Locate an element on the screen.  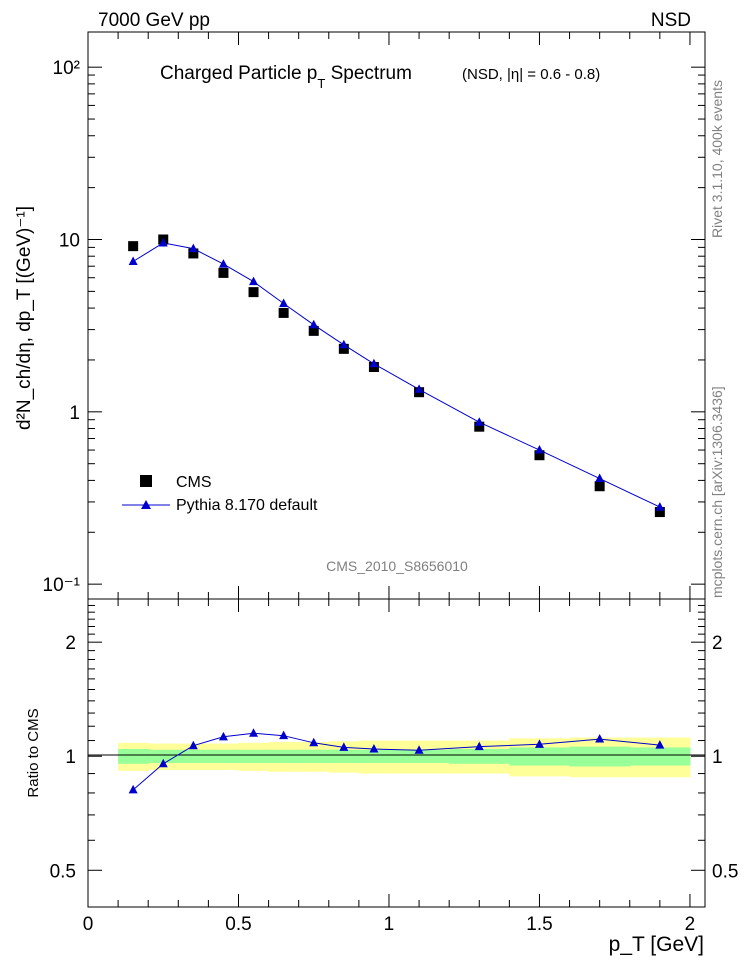
main-title: Charged Particle pT Spectrum is located at coordinates (286, 77).